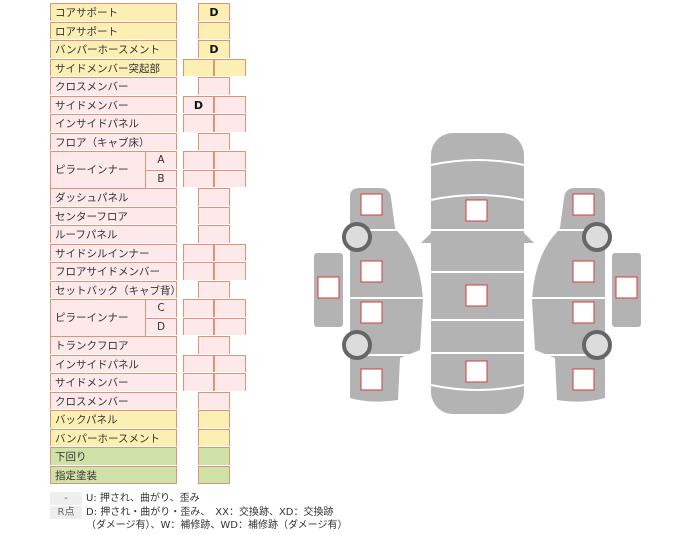  What do you see at coordinates (113, 271) in the screenshot?
I see `row-label: フロアサイドメンバー` at bounding box center [113, 271].